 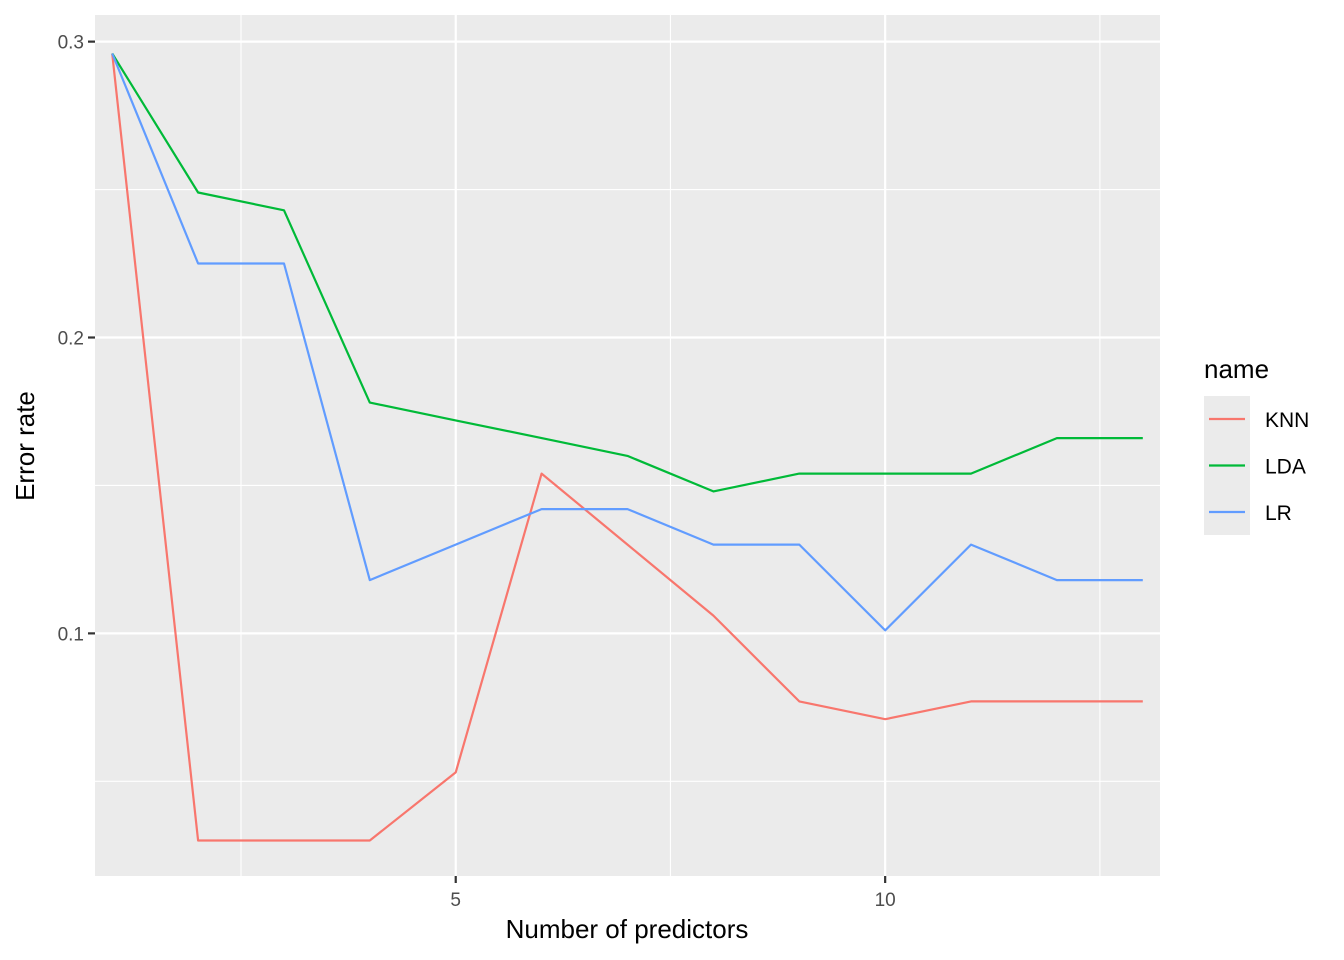 I want to click on legend-title: name, so click(x=1236, y=369).